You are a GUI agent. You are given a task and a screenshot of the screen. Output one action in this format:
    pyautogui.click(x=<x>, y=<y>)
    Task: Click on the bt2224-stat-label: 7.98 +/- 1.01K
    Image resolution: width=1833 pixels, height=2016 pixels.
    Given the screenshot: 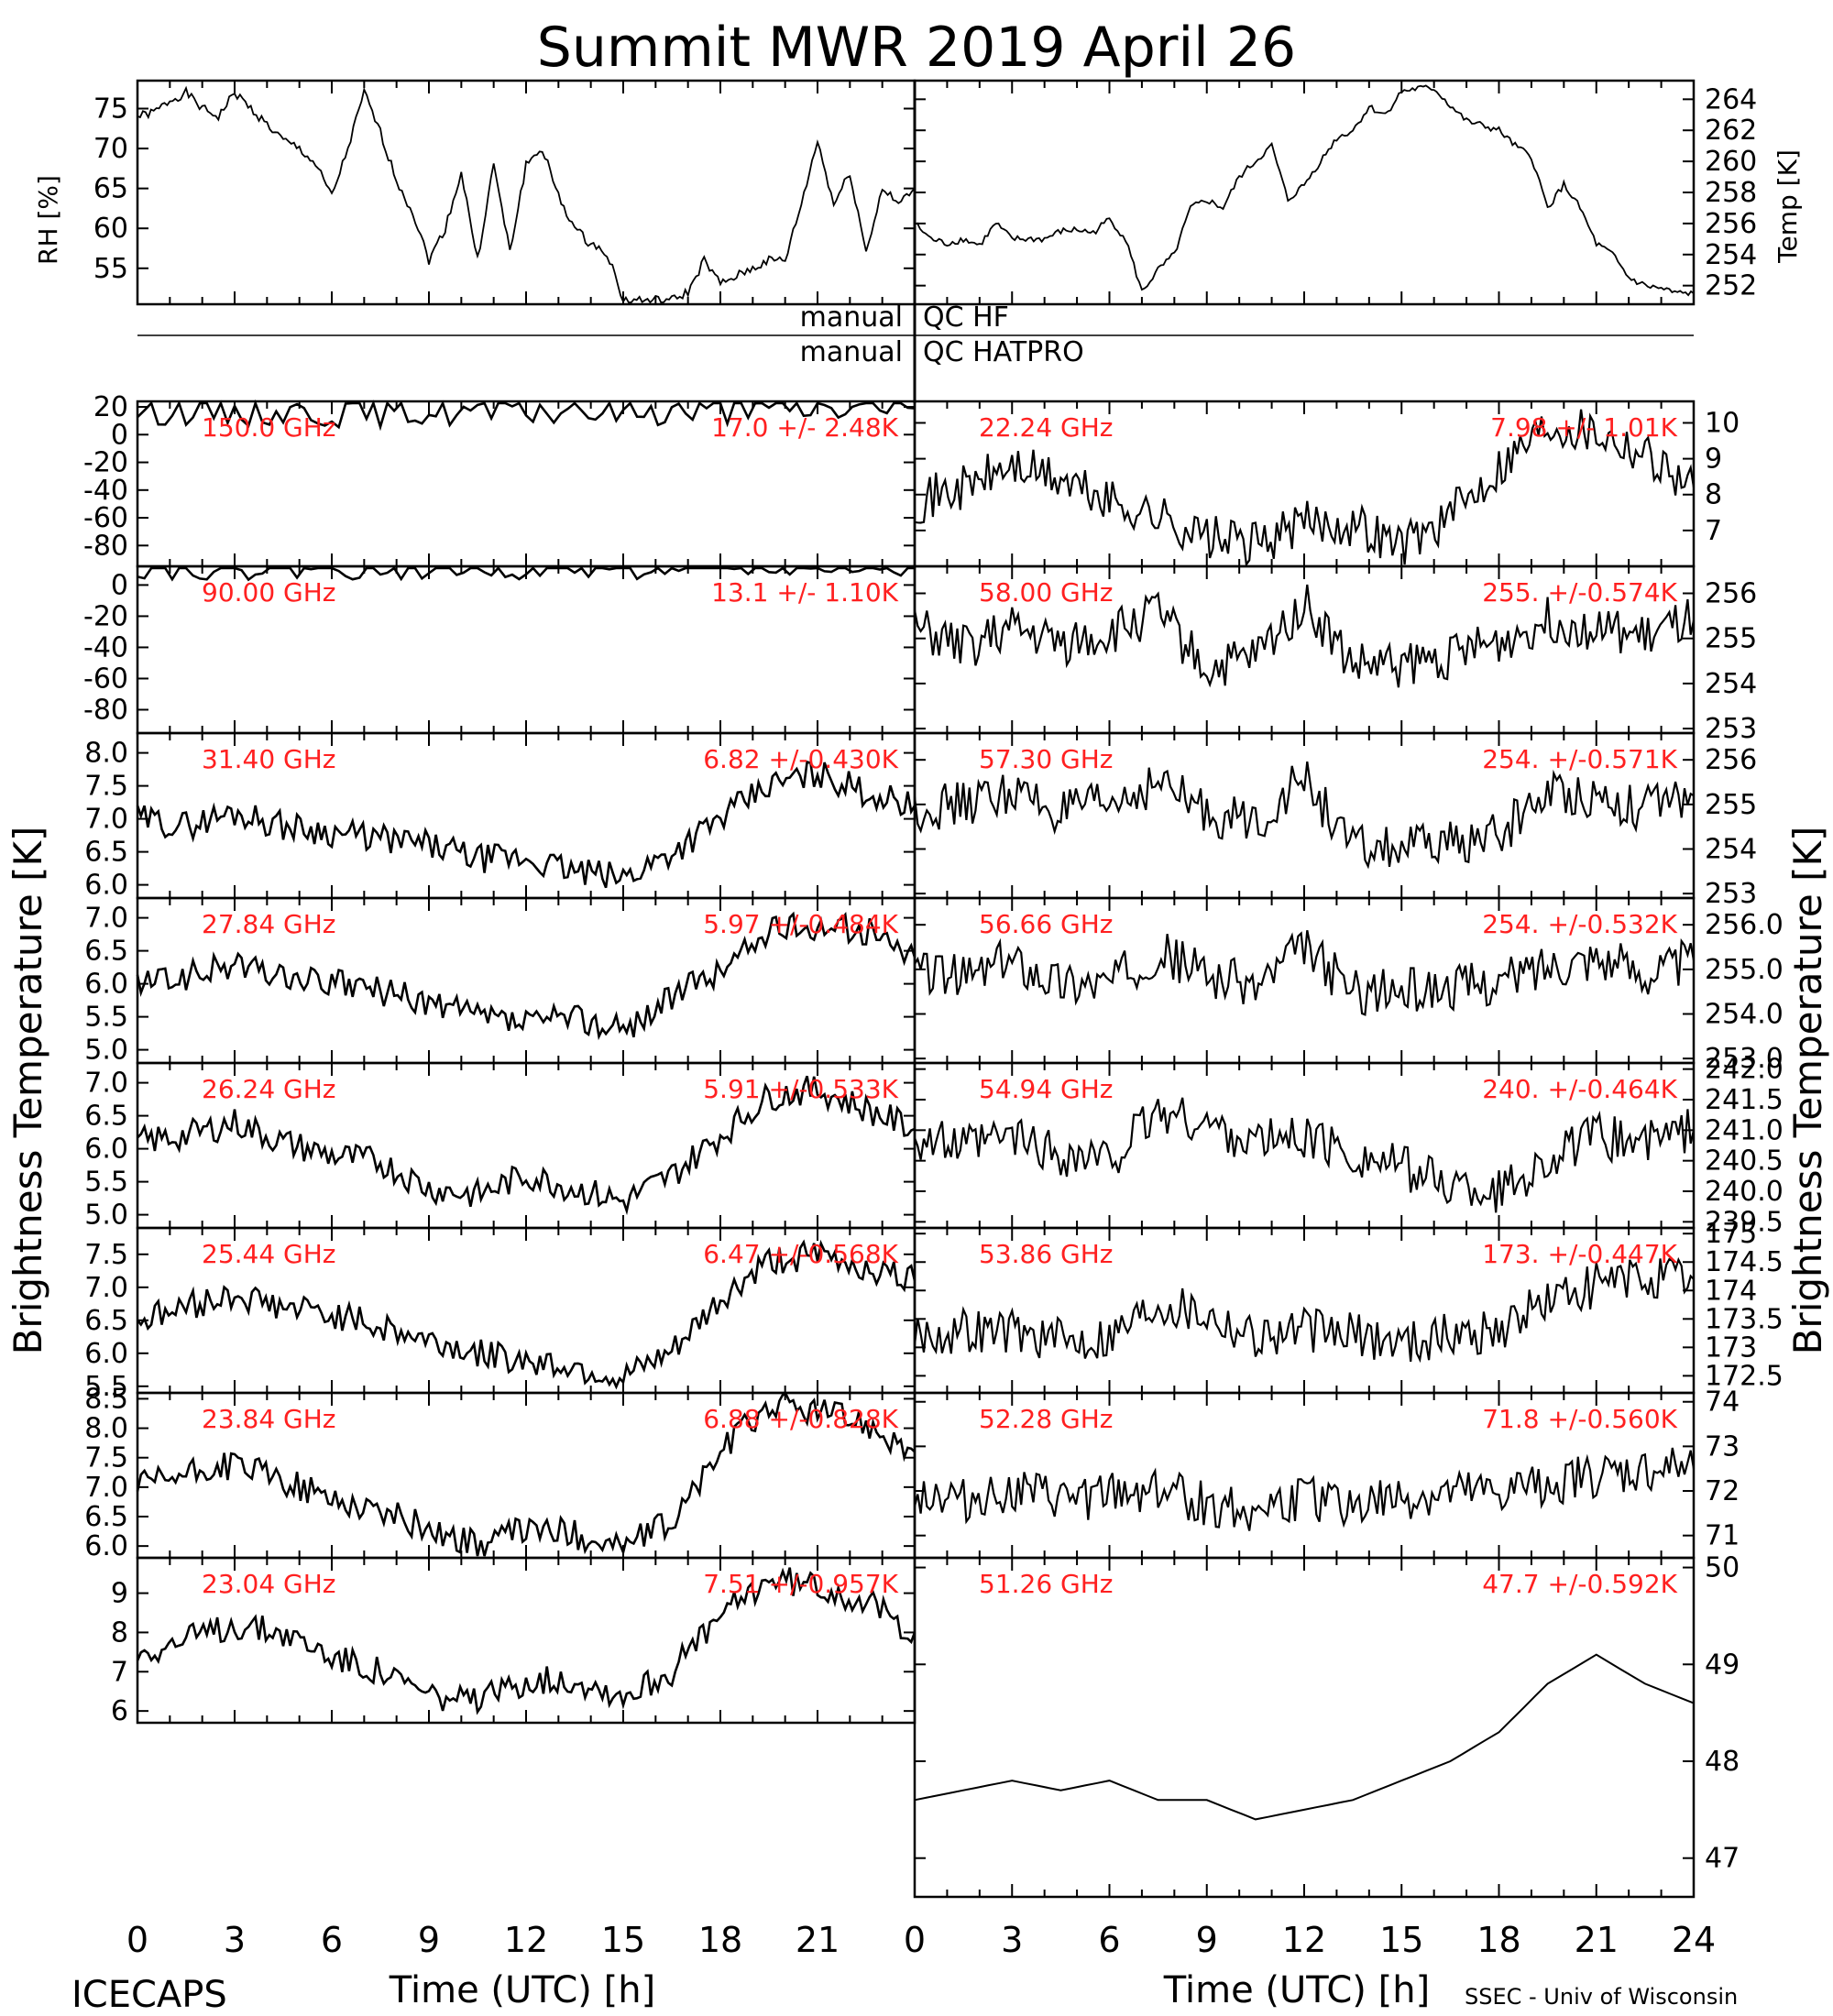 What is the action you would take?
    pyautogui.click(x=1583, y=427)
    